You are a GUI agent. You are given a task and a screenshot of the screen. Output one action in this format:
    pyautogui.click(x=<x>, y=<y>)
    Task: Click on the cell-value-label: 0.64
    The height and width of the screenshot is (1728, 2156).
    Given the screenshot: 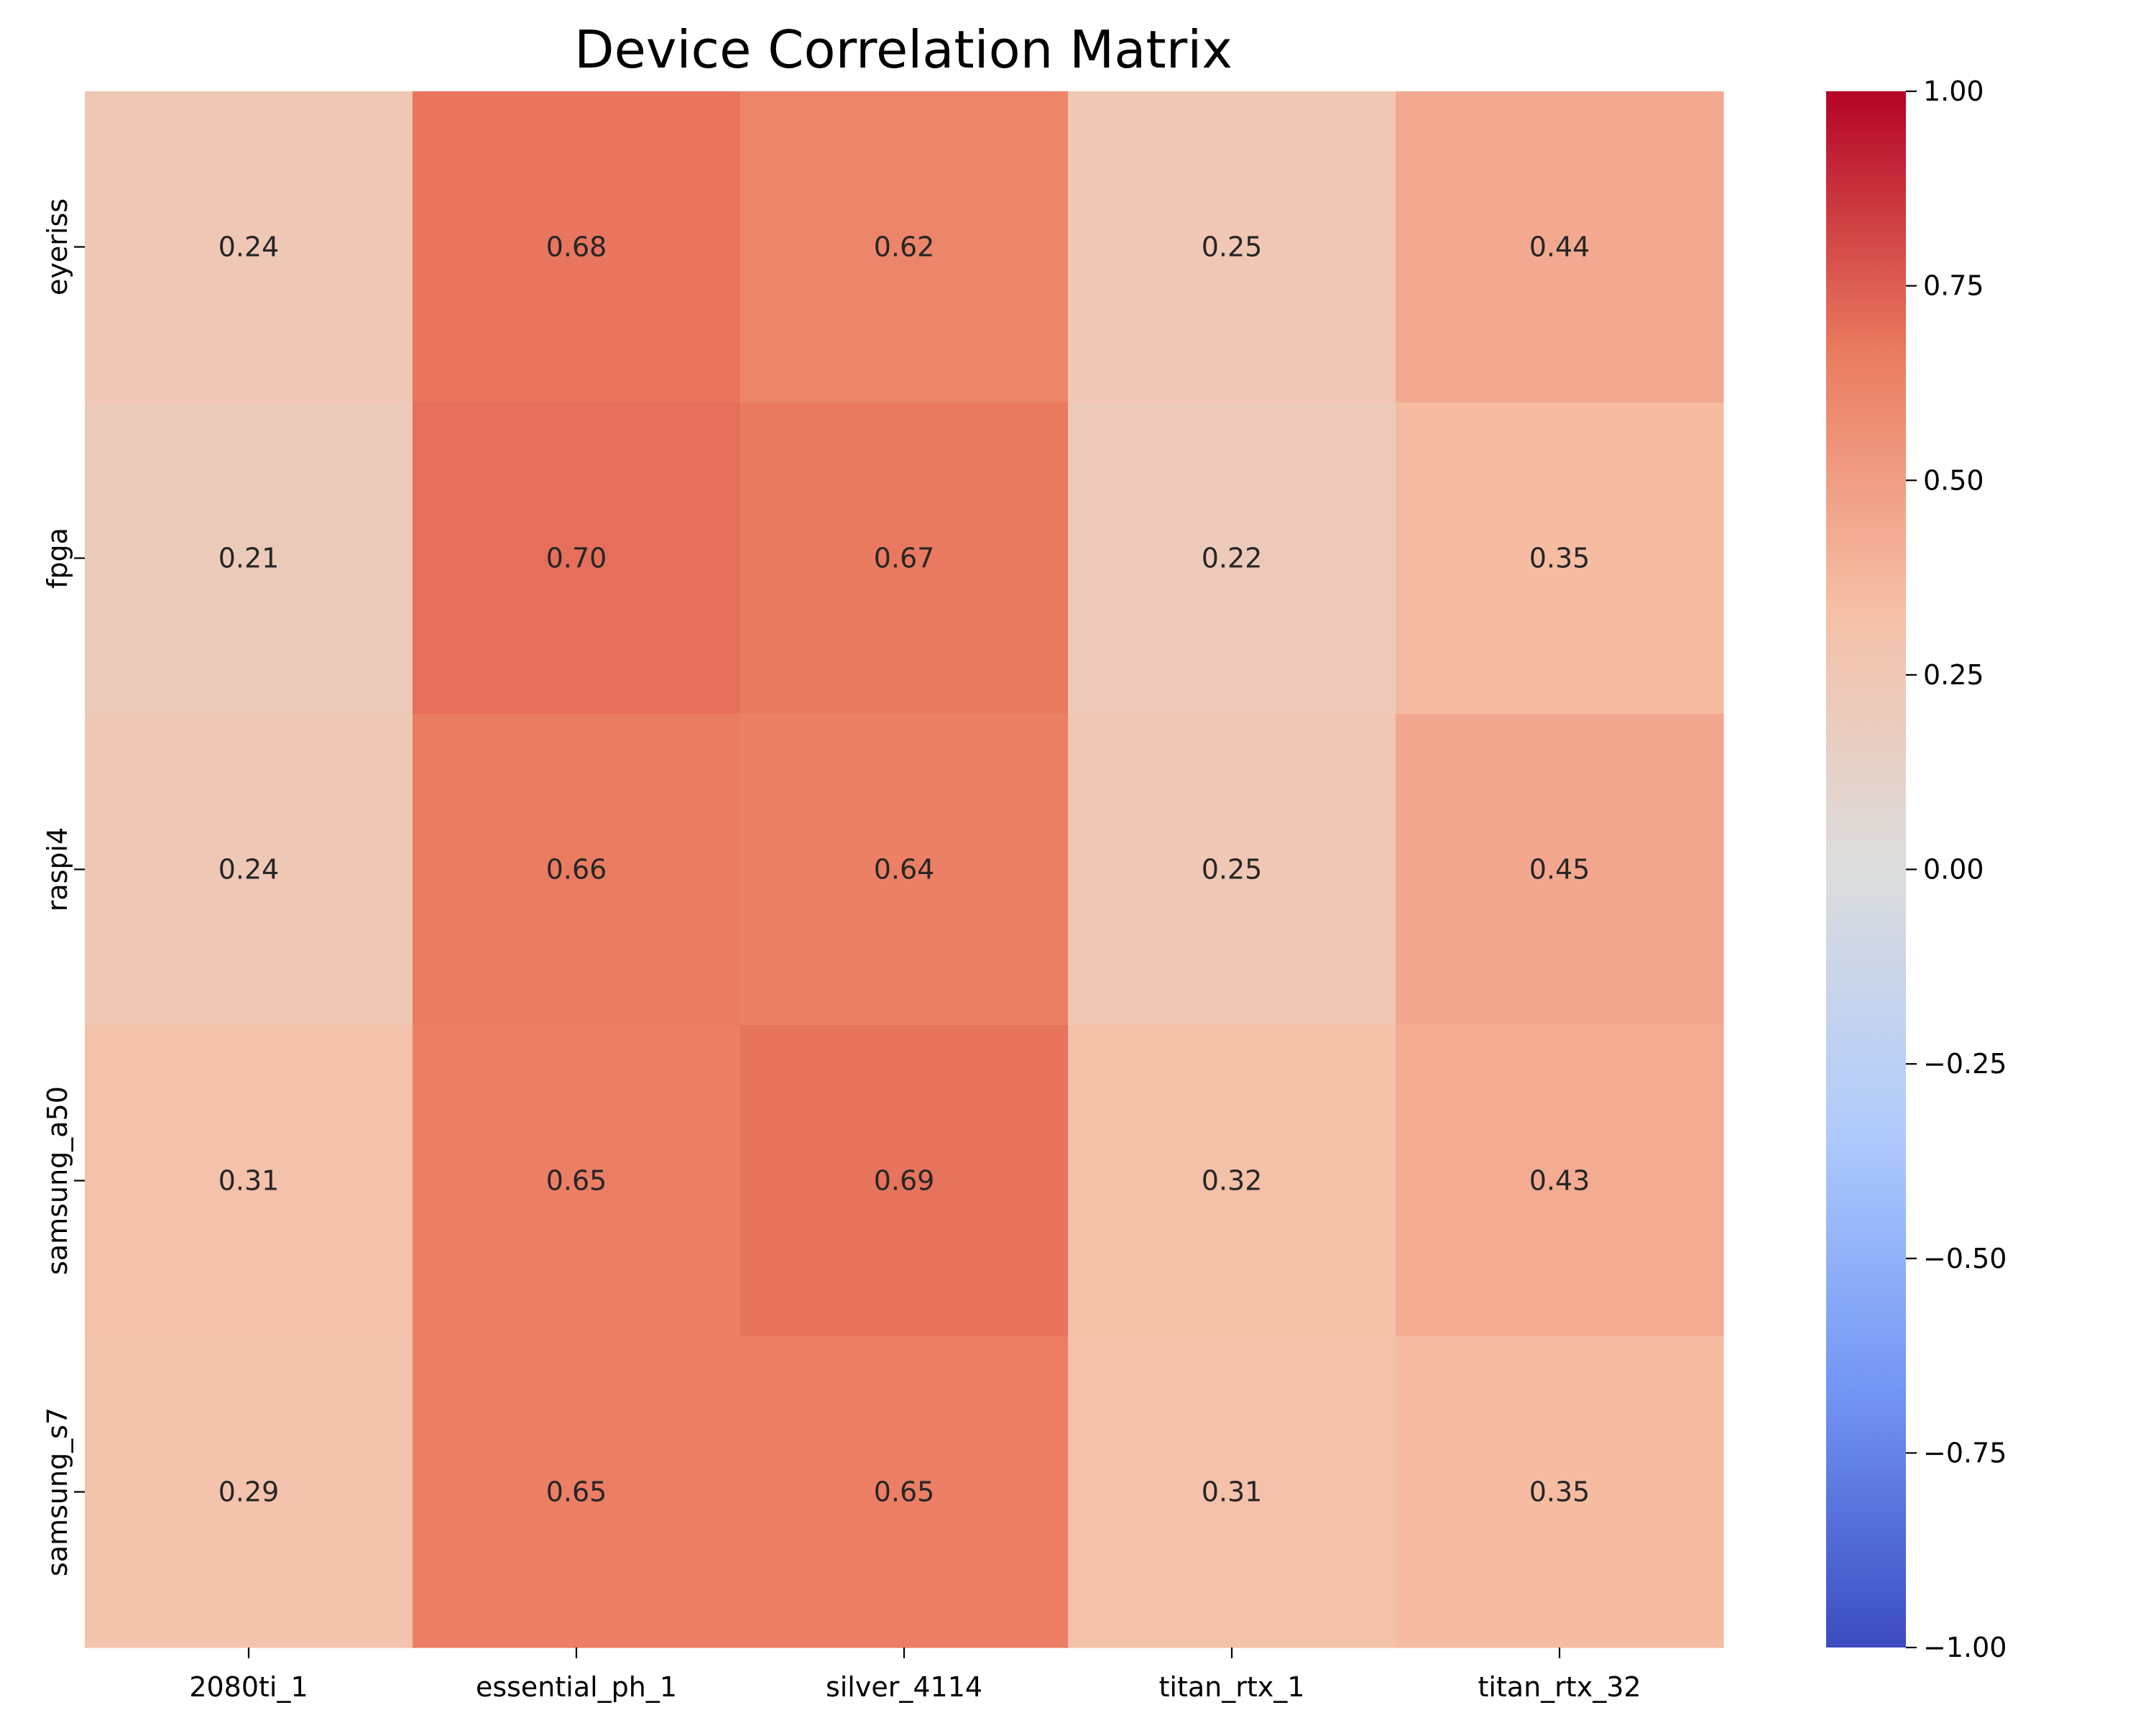 What is the action you would take?
    pyautogui.click(x=904, y=870)
    